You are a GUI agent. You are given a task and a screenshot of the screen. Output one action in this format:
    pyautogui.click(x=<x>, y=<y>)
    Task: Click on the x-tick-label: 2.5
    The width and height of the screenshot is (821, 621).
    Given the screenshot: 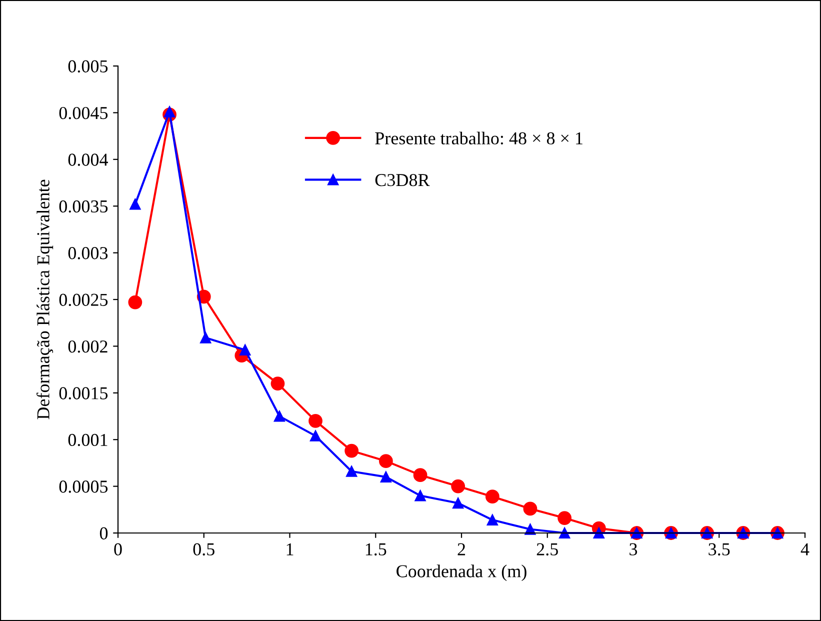 What is the action you would take?
    pyautogui.click(x=547, y=549)
    